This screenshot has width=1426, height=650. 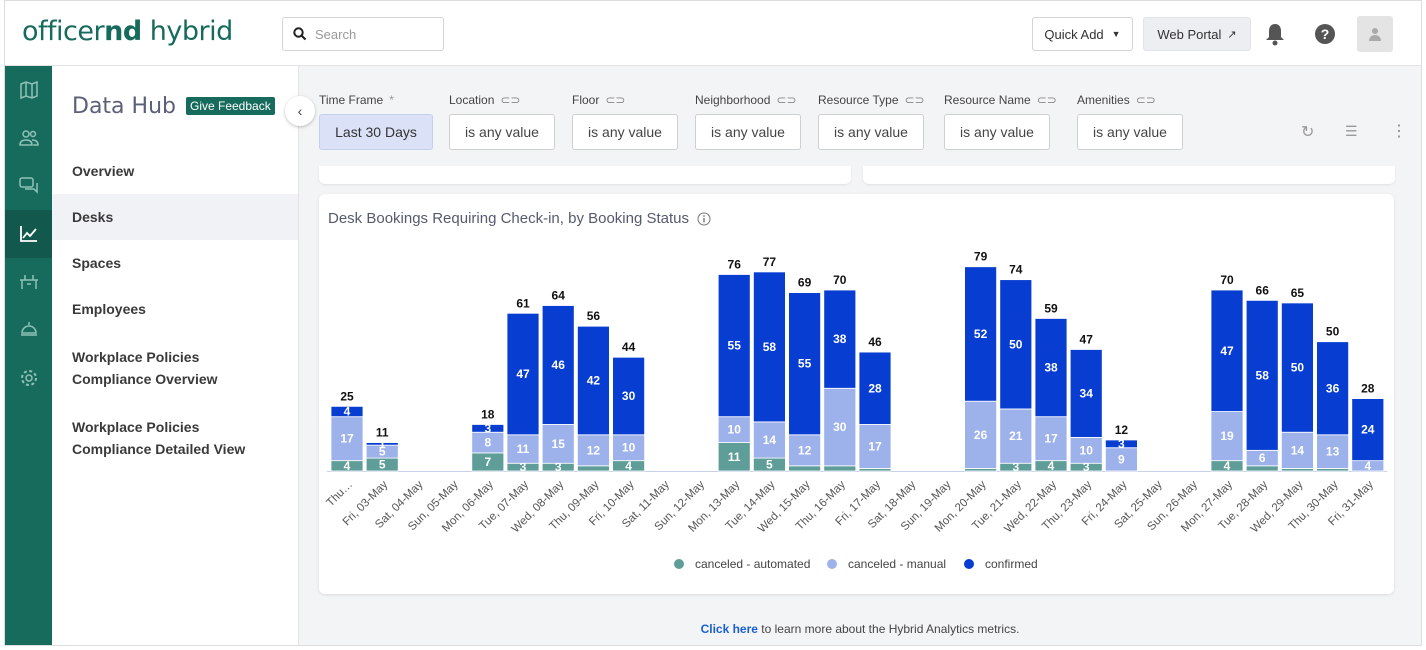 I want to click on total-label: 69, so click(x=805, y=283).